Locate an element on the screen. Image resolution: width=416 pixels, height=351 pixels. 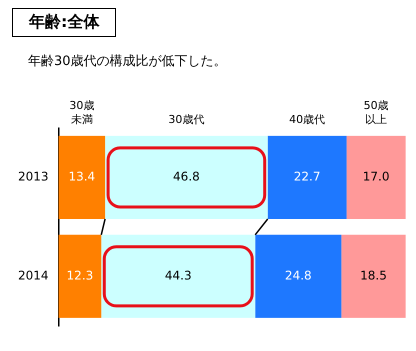
chart-subtitle: 年齢30歳代の構成比が低下した。 is located at coordinates (127, 61).